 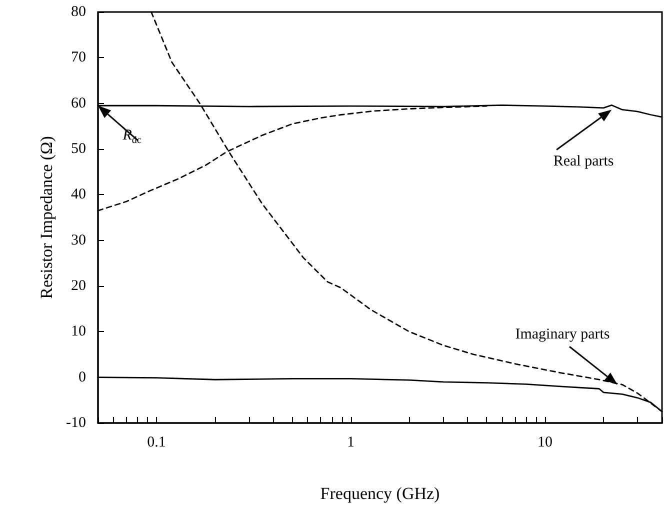 I want to click on y-tick-label: 60, so click(x=78, y=103).